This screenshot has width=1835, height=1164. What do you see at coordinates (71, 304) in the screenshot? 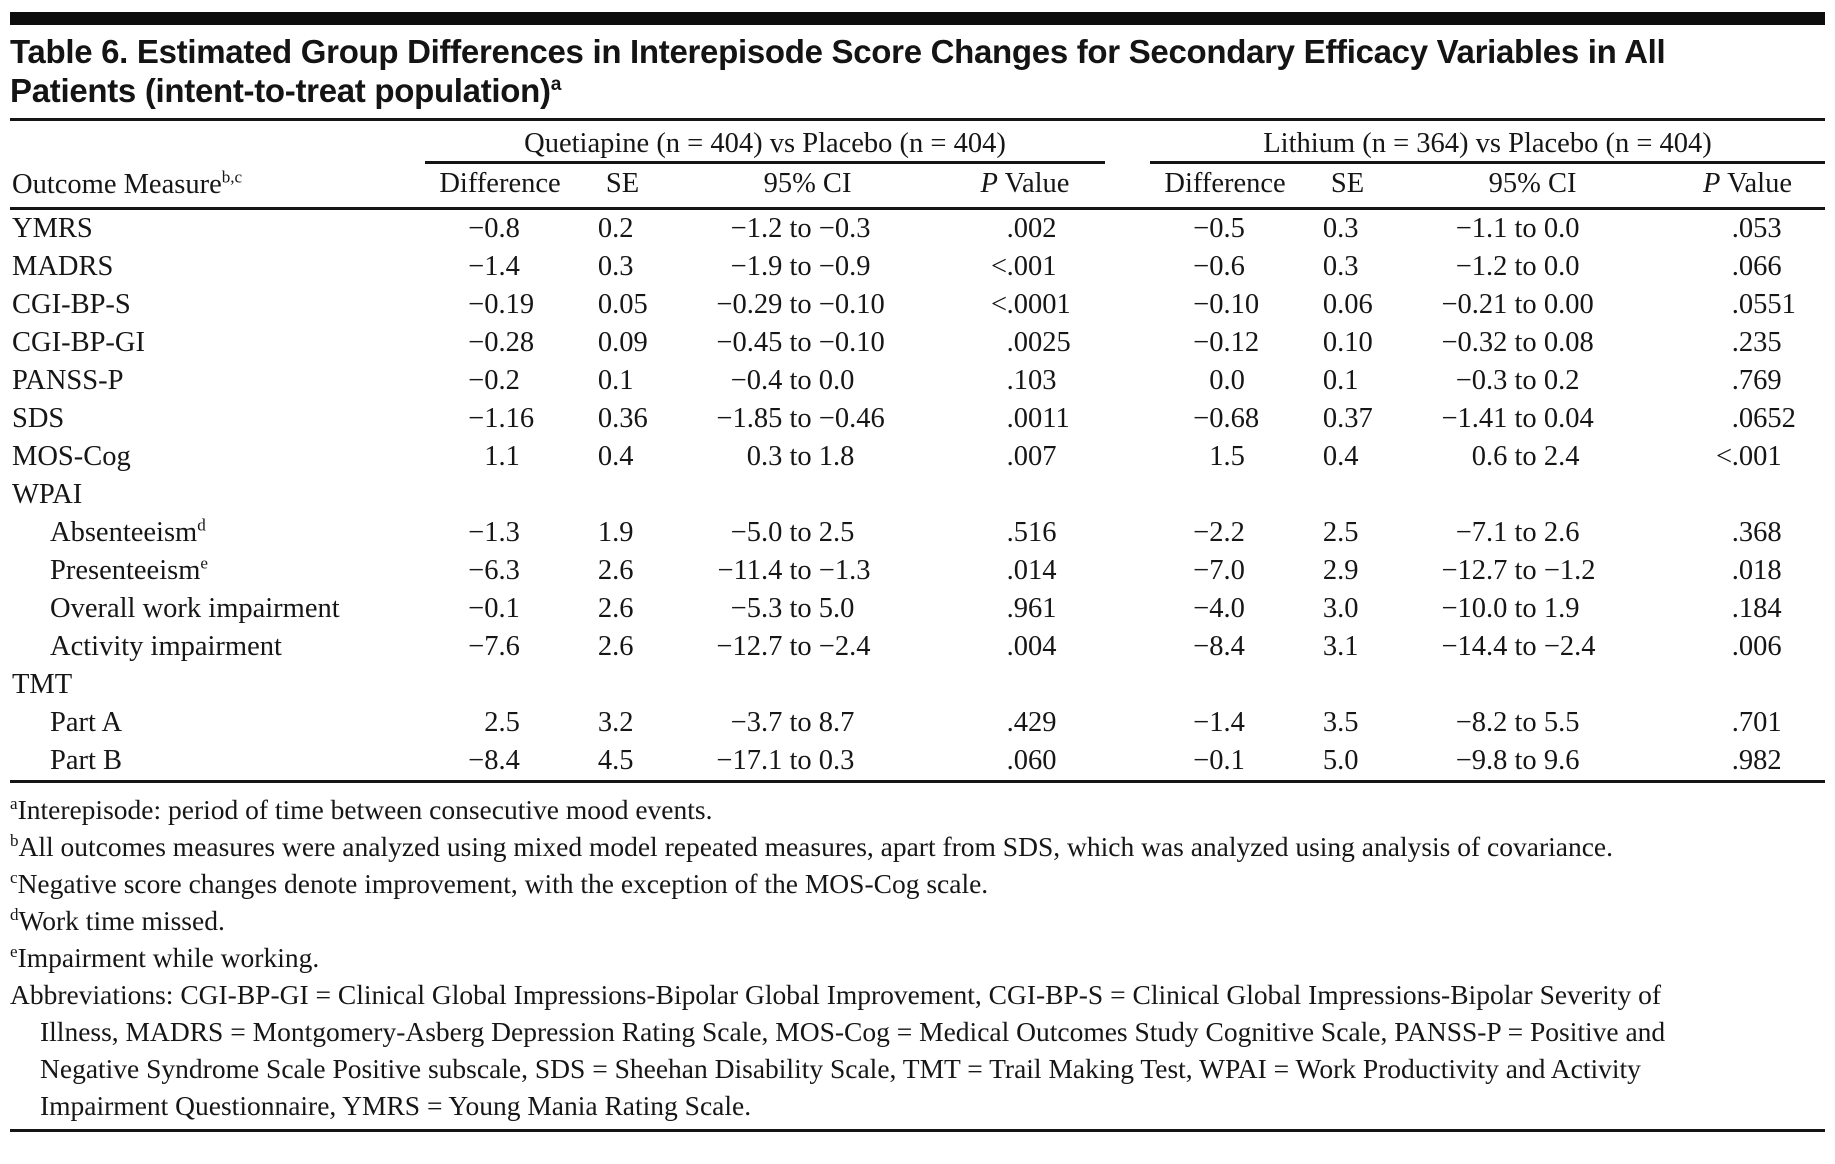
I see `outcome-label: CGI-BP-S` at bounding box center [71, 304].